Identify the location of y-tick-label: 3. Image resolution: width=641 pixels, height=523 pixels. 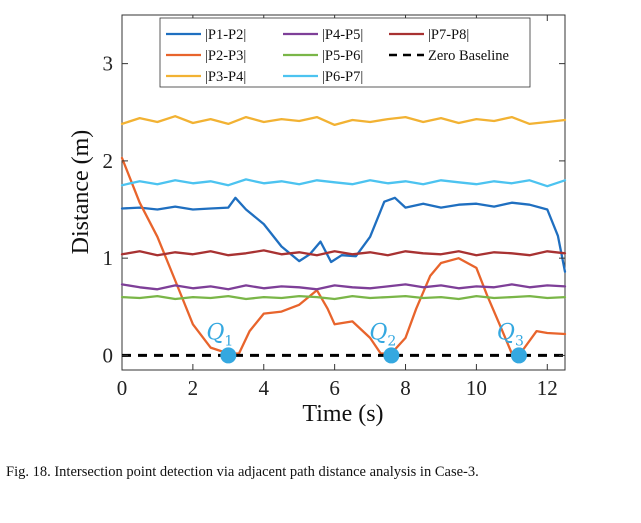
(108, 64).